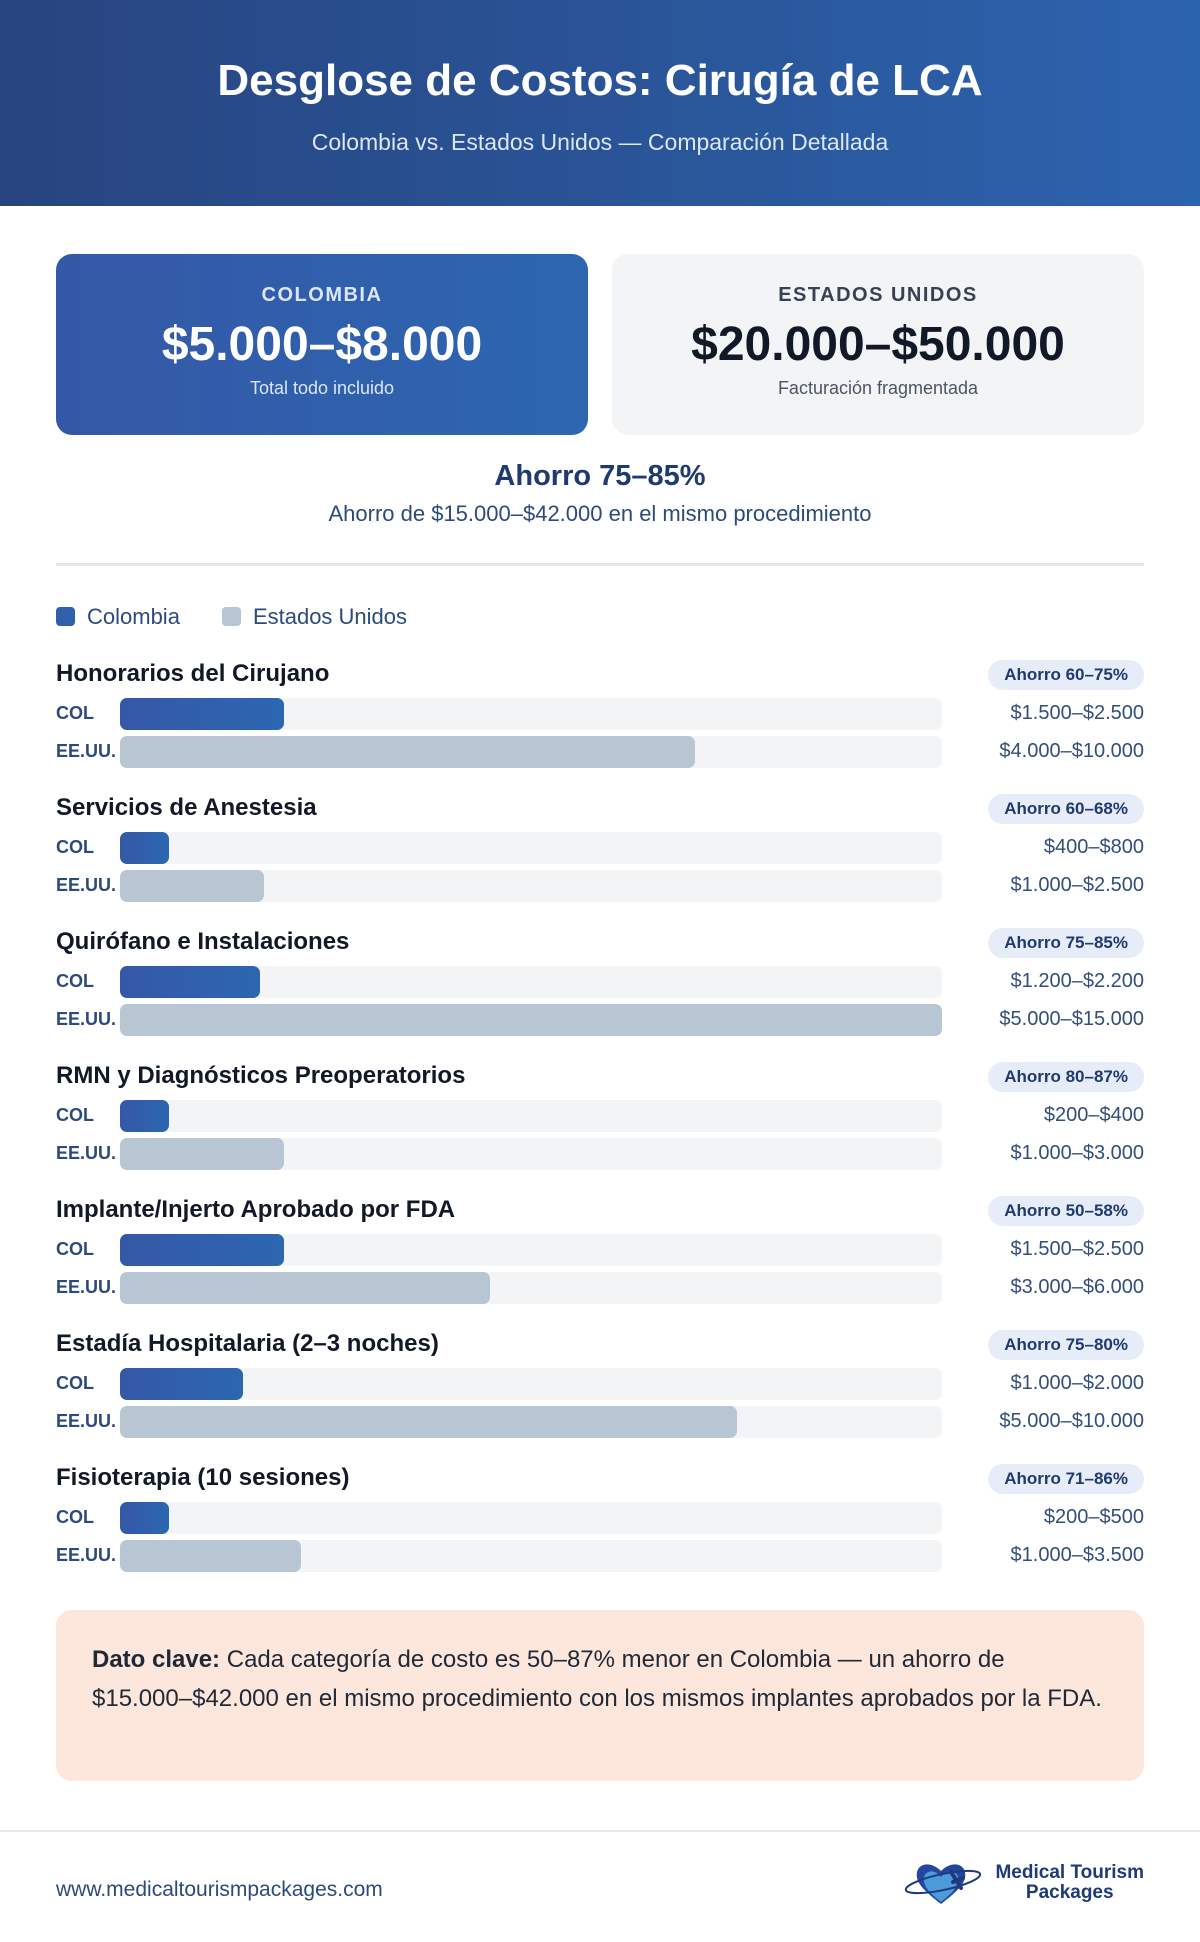  I want to click on divider, so click(600, 564).